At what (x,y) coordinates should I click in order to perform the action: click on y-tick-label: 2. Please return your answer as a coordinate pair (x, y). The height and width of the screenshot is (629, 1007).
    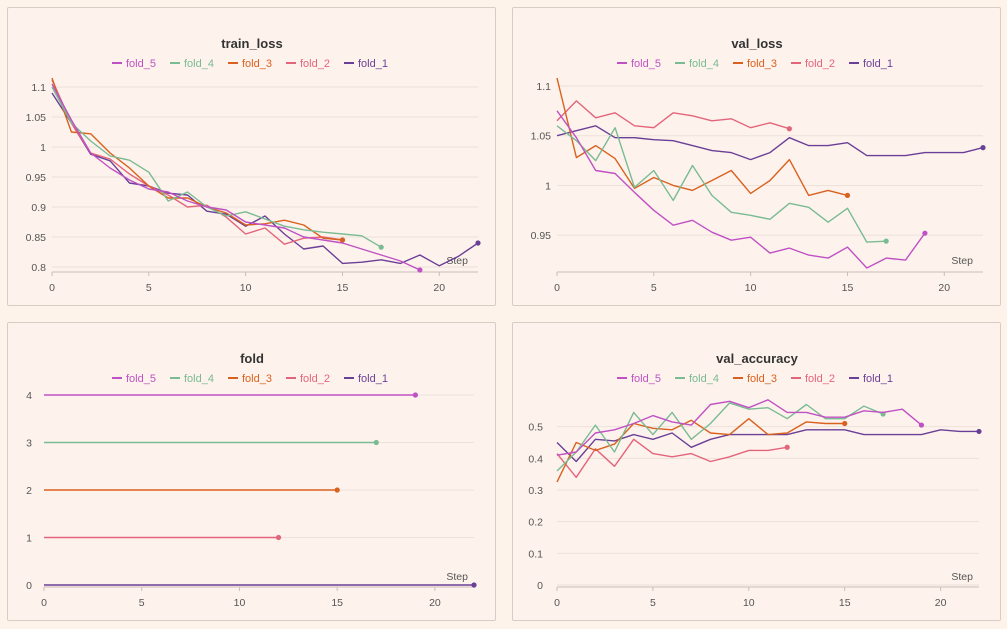
    Looking at the image, I should click on (29, 491).